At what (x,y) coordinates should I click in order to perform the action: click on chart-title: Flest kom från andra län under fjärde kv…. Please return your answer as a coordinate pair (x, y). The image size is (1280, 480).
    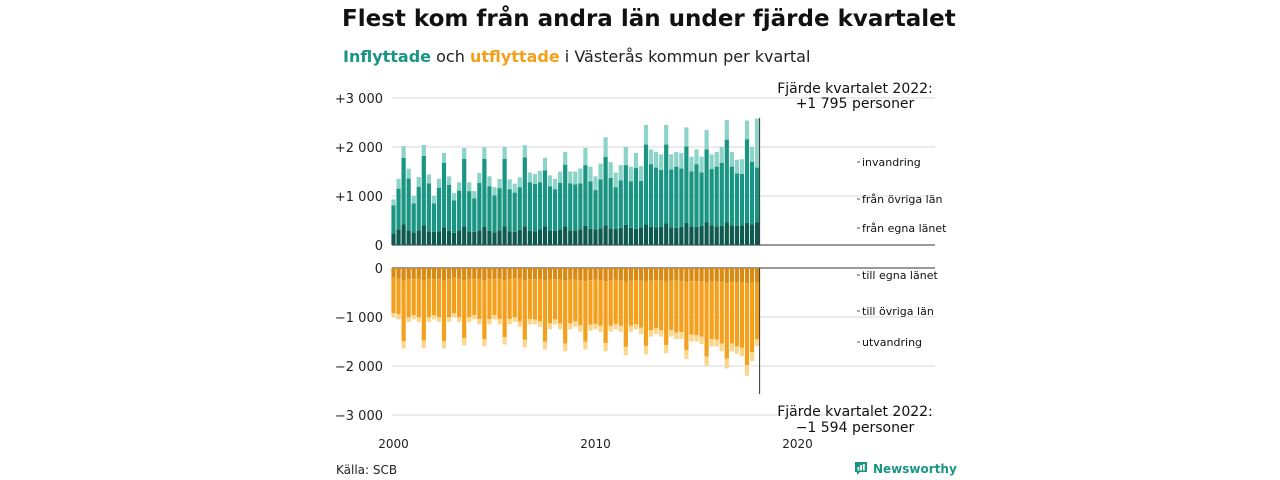
    Looking at the image, I should click on (649, 19).